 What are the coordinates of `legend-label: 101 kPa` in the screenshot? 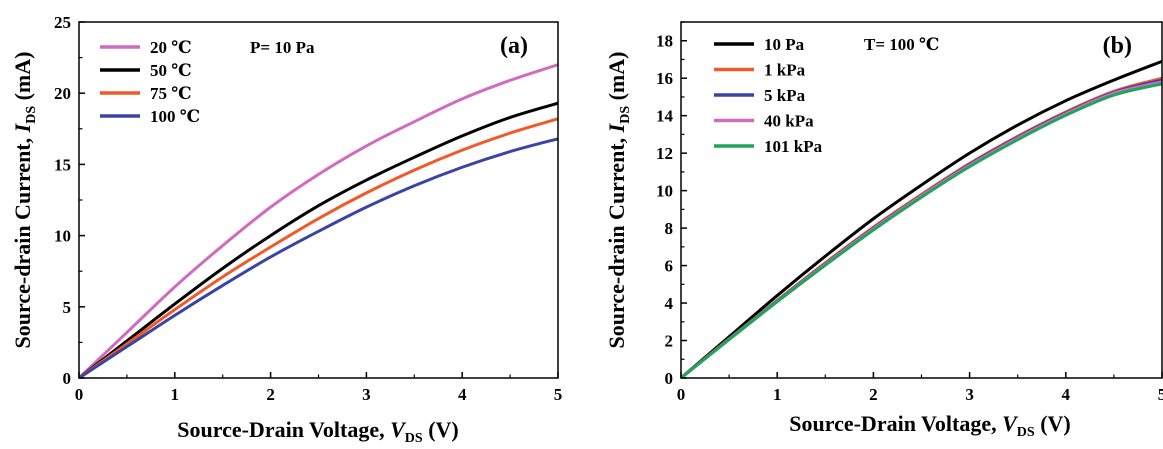 It's located at (793, 146).